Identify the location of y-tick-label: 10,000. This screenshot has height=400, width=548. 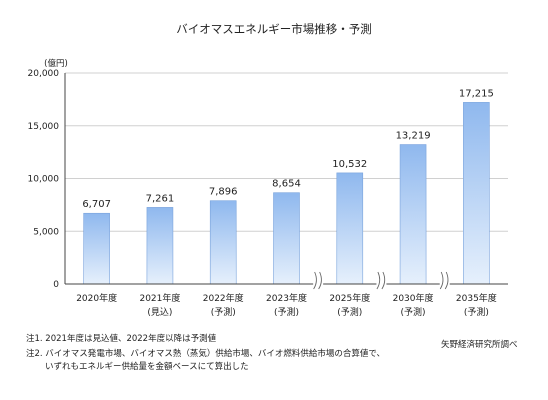
(44, 180).